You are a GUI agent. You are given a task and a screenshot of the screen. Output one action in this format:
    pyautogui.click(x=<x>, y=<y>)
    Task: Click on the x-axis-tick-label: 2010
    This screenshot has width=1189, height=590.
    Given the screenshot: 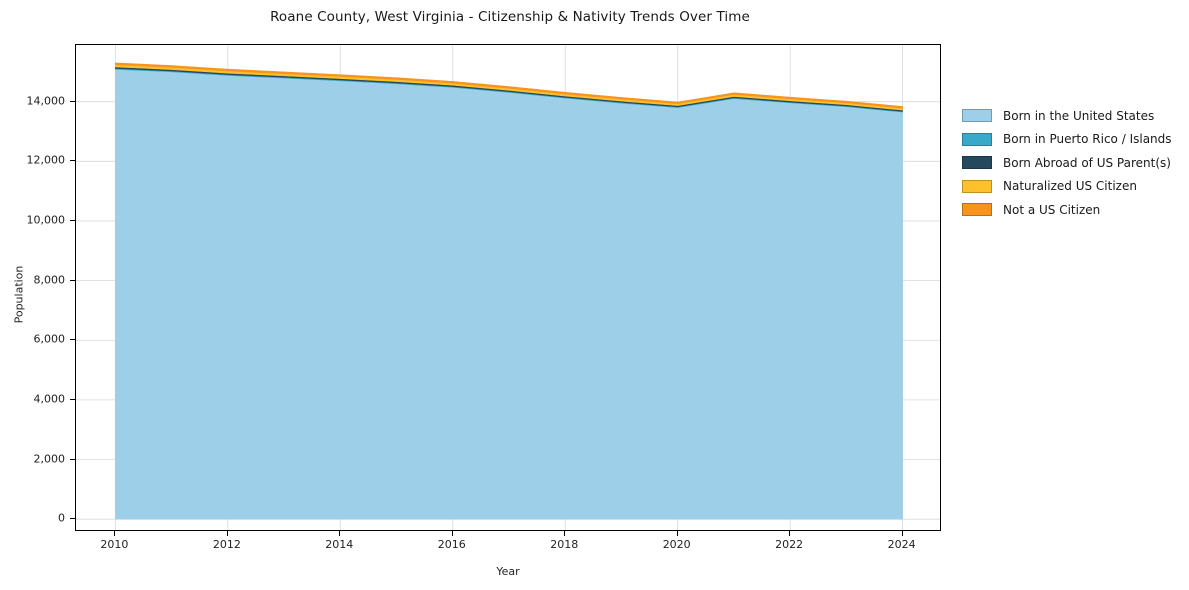 What is the action you would take?
    pyautogui.click(x=114, y=544)
    